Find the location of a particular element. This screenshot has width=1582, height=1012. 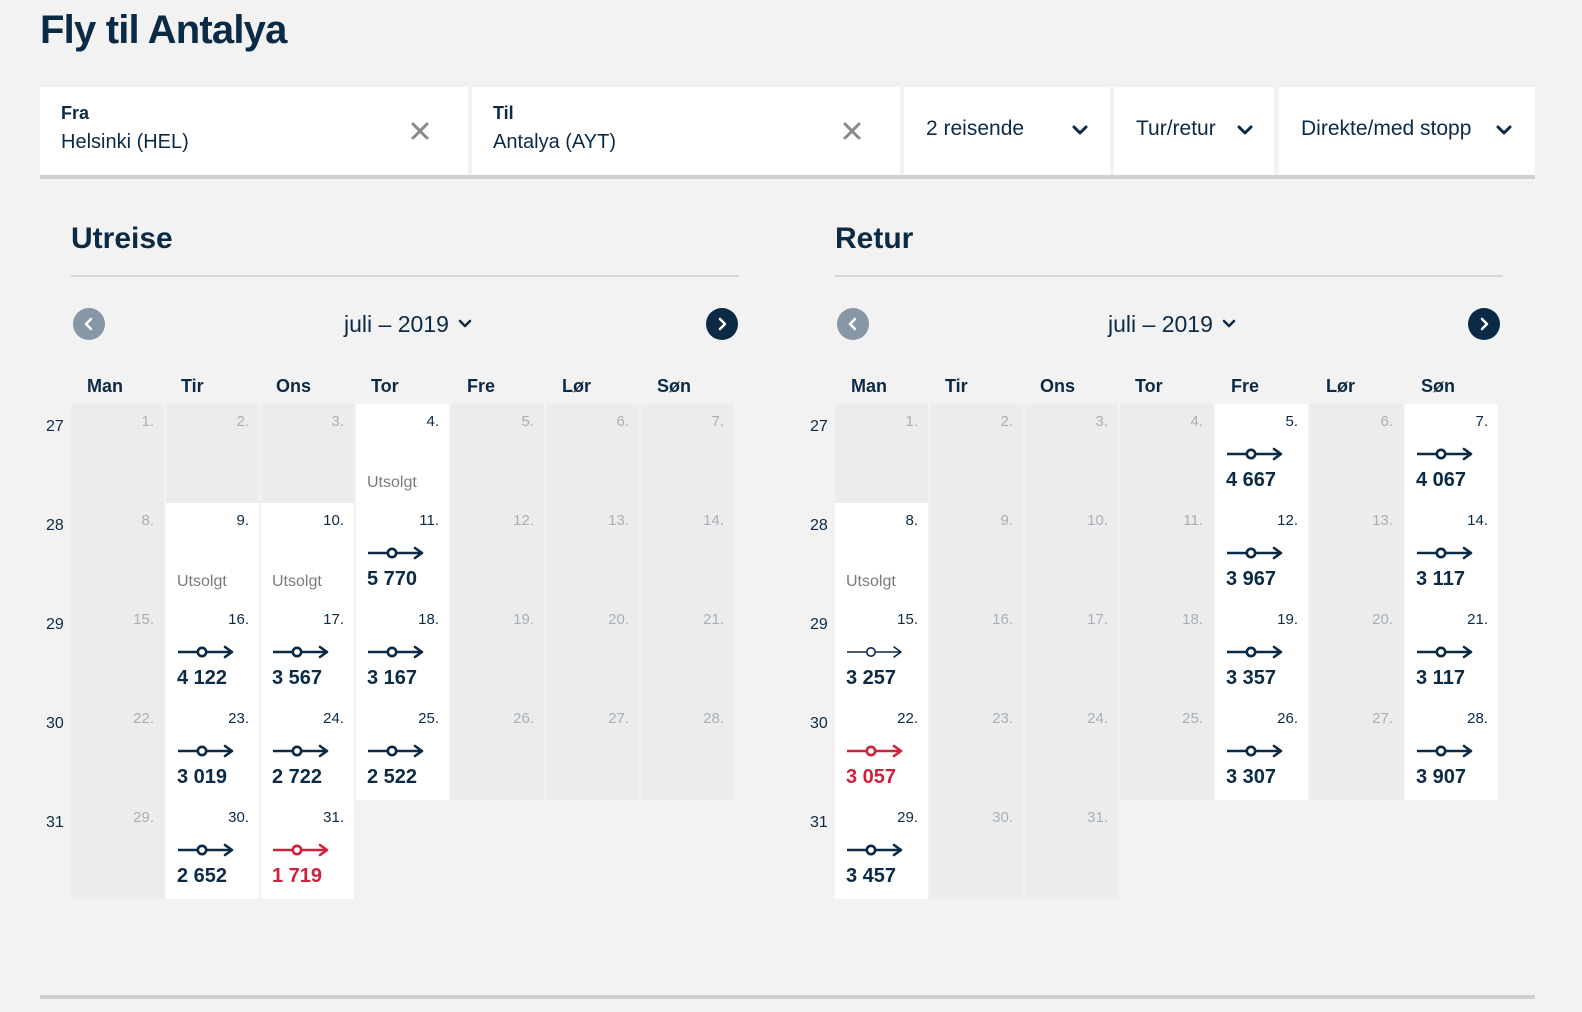

stops-dropdown: Direkte/med stopp is located at coordinates (1407, 131).